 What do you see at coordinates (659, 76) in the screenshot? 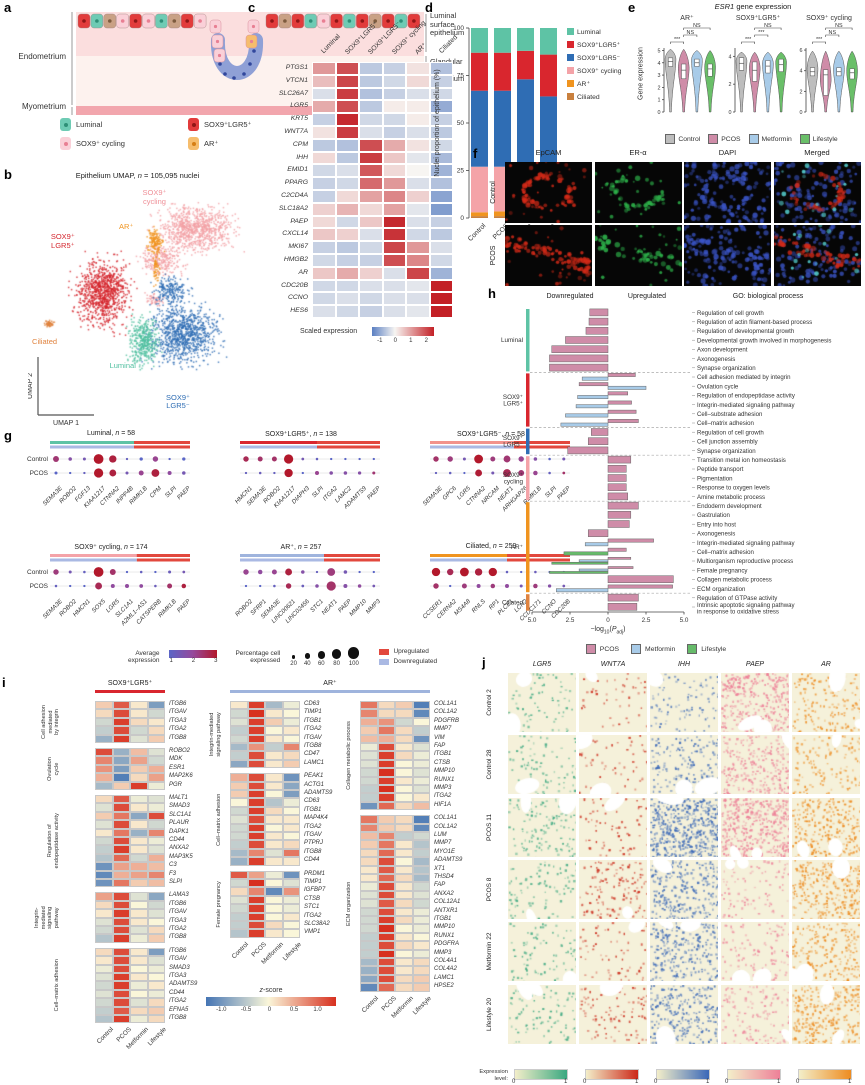
I see `svg-text: 3` at bounding box center [659, 76].